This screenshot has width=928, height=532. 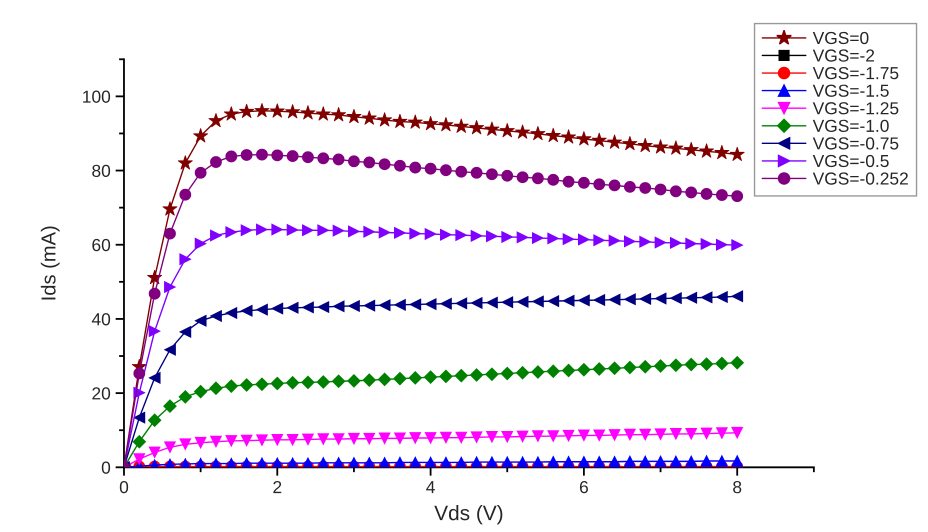 What do you see at coordinates (468, 514) in the screenshot?
I see `x-axis-title: Vds (V)` at bounding box center [468, 514].